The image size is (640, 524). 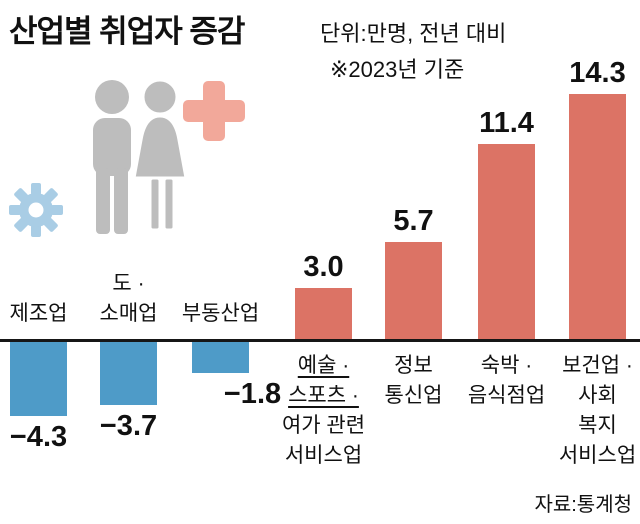 What do you see at coordinates (220, 313) in the screenshot?
I see `label-real-estate: 부동산업` at bounding box center [220, 313].